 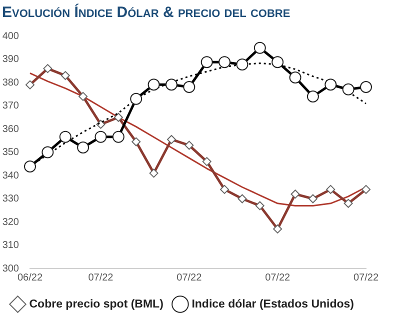 What do you see at coordinates (11, 152) in the screenshot?
I see `y-tick-label: 350` at bounding box center [11, 152].